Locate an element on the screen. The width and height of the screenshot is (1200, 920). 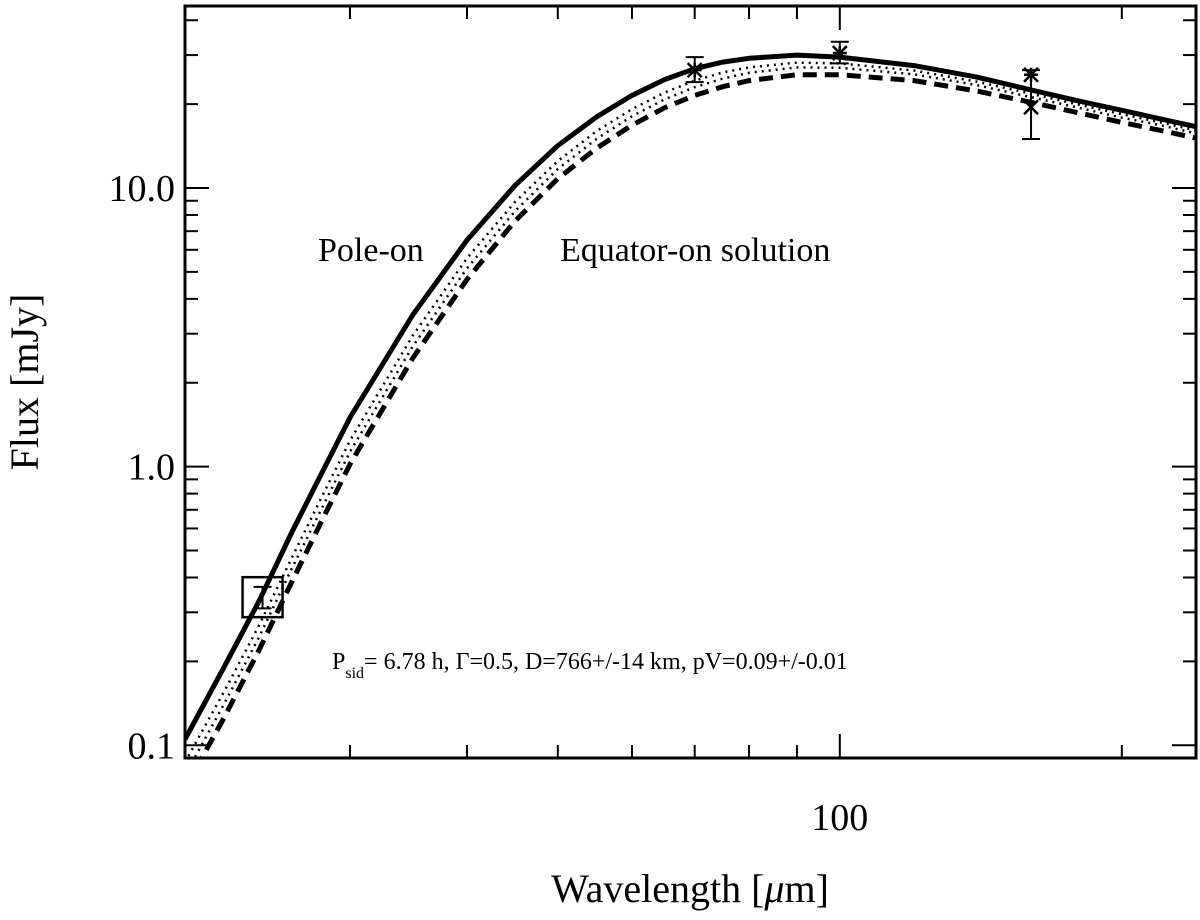
x-axis-label-greek: μ is located at coordinates (773, 888).